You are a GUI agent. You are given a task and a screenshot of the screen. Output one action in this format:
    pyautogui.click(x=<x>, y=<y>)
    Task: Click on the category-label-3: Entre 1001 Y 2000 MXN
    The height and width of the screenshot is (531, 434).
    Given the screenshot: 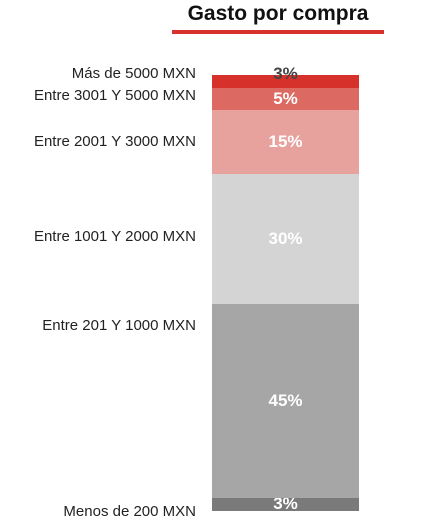 What is the action you would take?
    pyautogui.click(x=114, y=237)
    